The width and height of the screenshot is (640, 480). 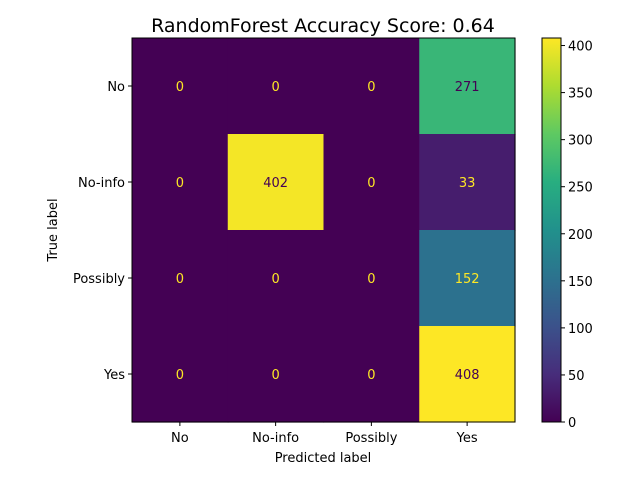 What do you see at coordinates (116, 87) in the screenshot?
I see `y-tick-label: No` at bounding box center [116, 87].